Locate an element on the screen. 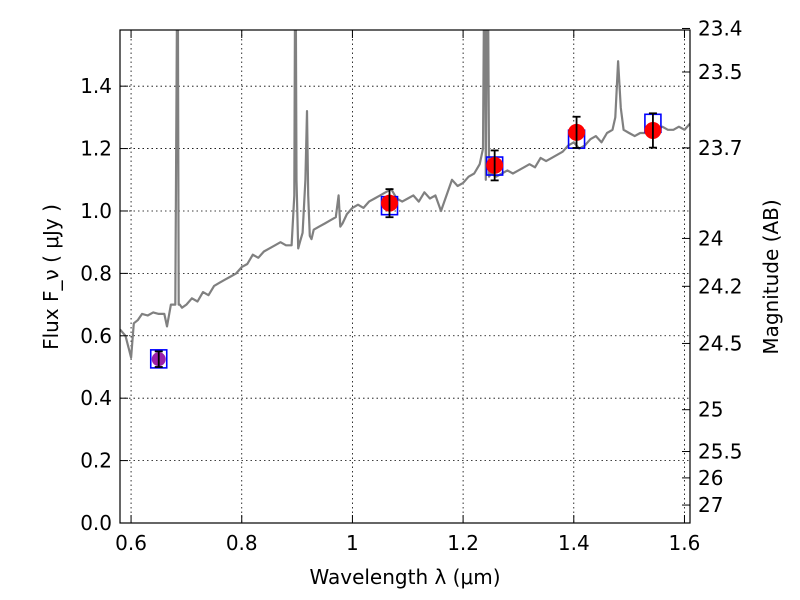 The height and width of the screenshot is (600, 800). y2-tick-label: 24.5 is located at coordinates (720, 343).